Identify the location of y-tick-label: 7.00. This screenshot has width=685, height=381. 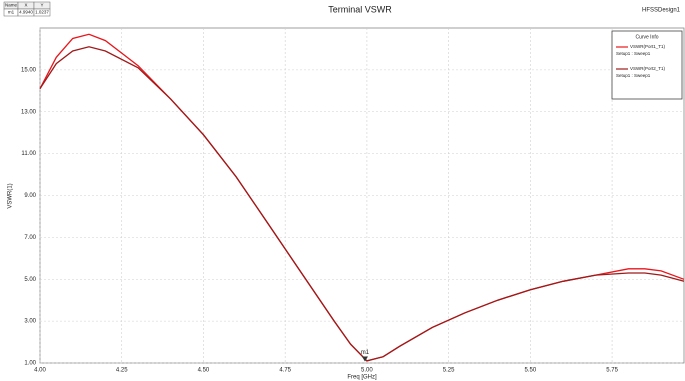
(30, 238).